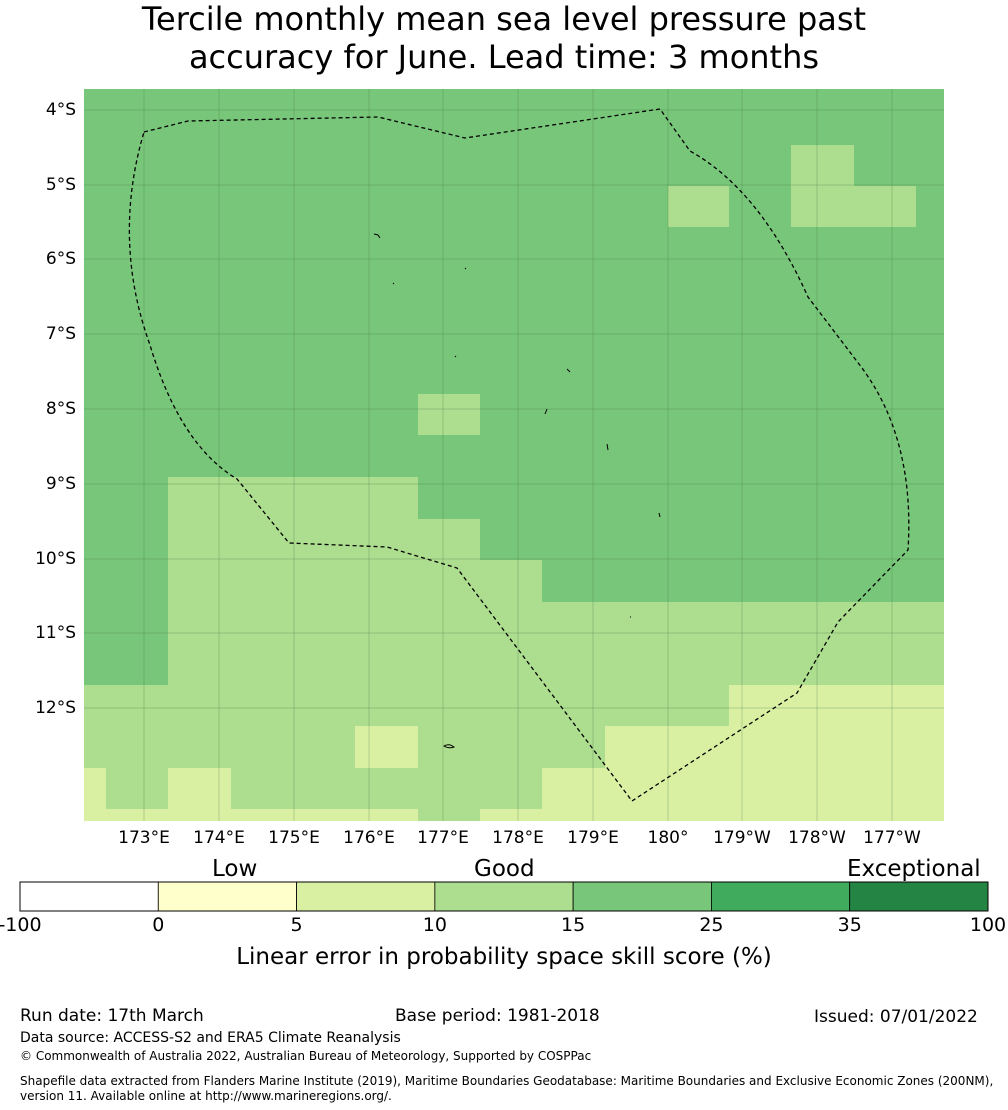 This screenshot has width=1008, height=1110. Describe the element at coordinates (434, 925) in the screenshot. I see `colorbar-tick-label: 10` at that location.